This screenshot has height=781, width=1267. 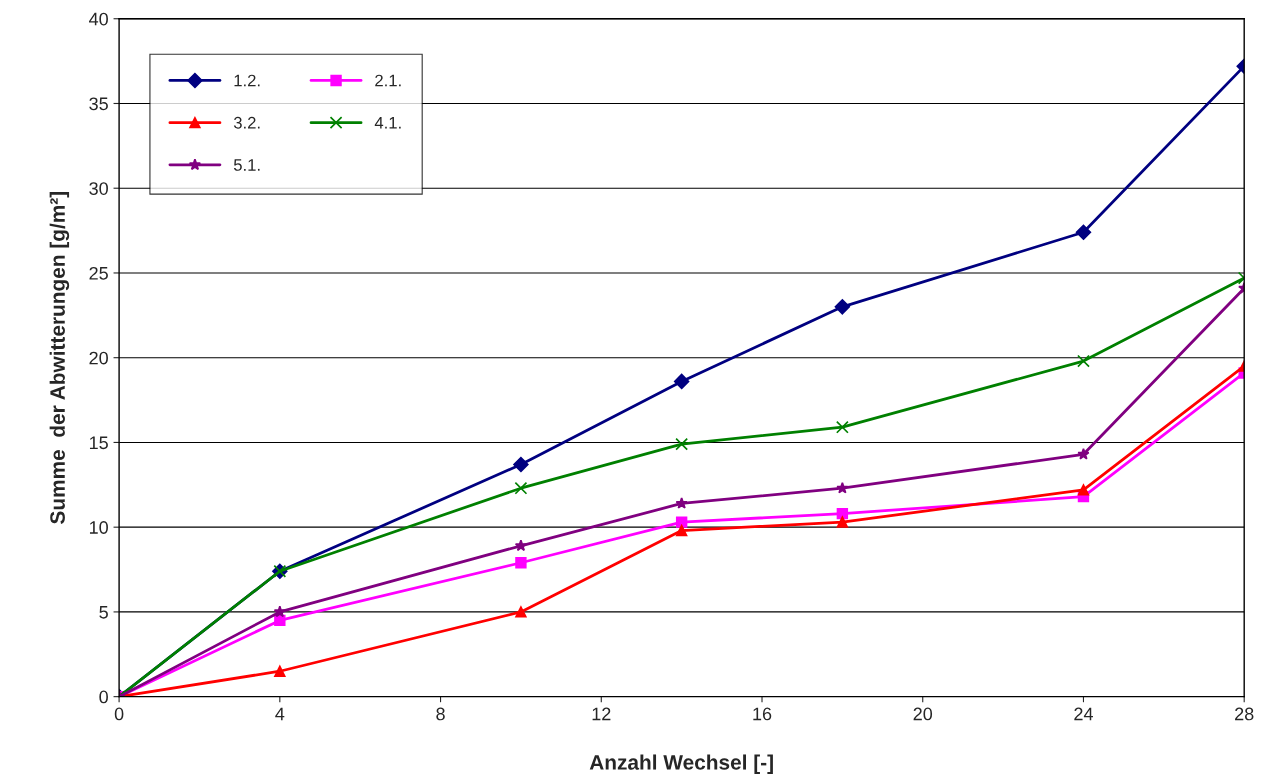 I want to click on x-tick-label: 28, so click(x=1244, y=714).